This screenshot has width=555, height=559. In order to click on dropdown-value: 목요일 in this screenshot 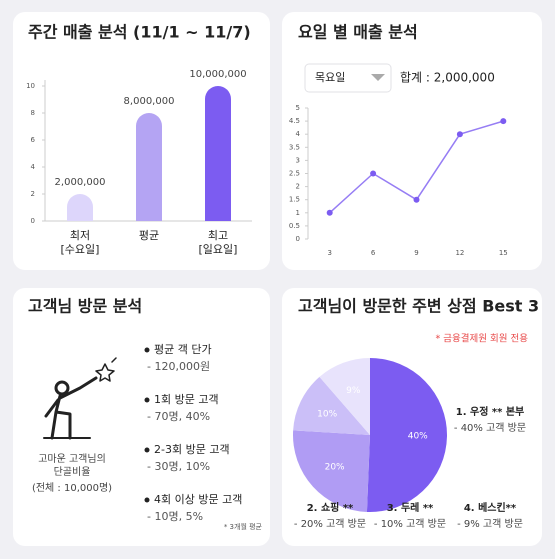, I will do `click(330, 77)`.